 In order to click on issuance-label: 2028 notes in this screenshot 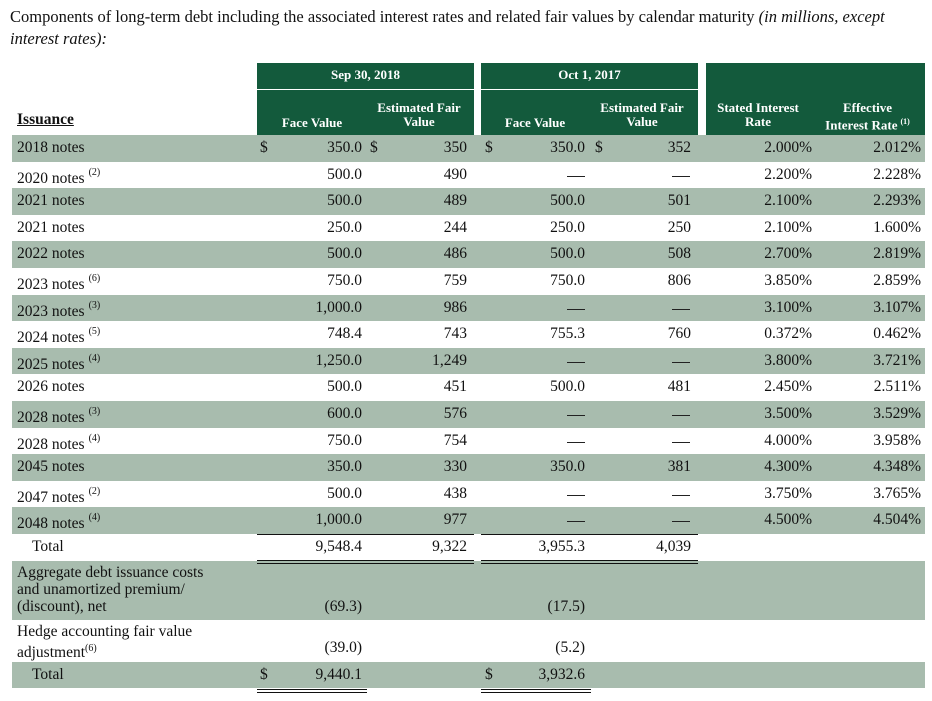, I will do `click(51, 444)`.